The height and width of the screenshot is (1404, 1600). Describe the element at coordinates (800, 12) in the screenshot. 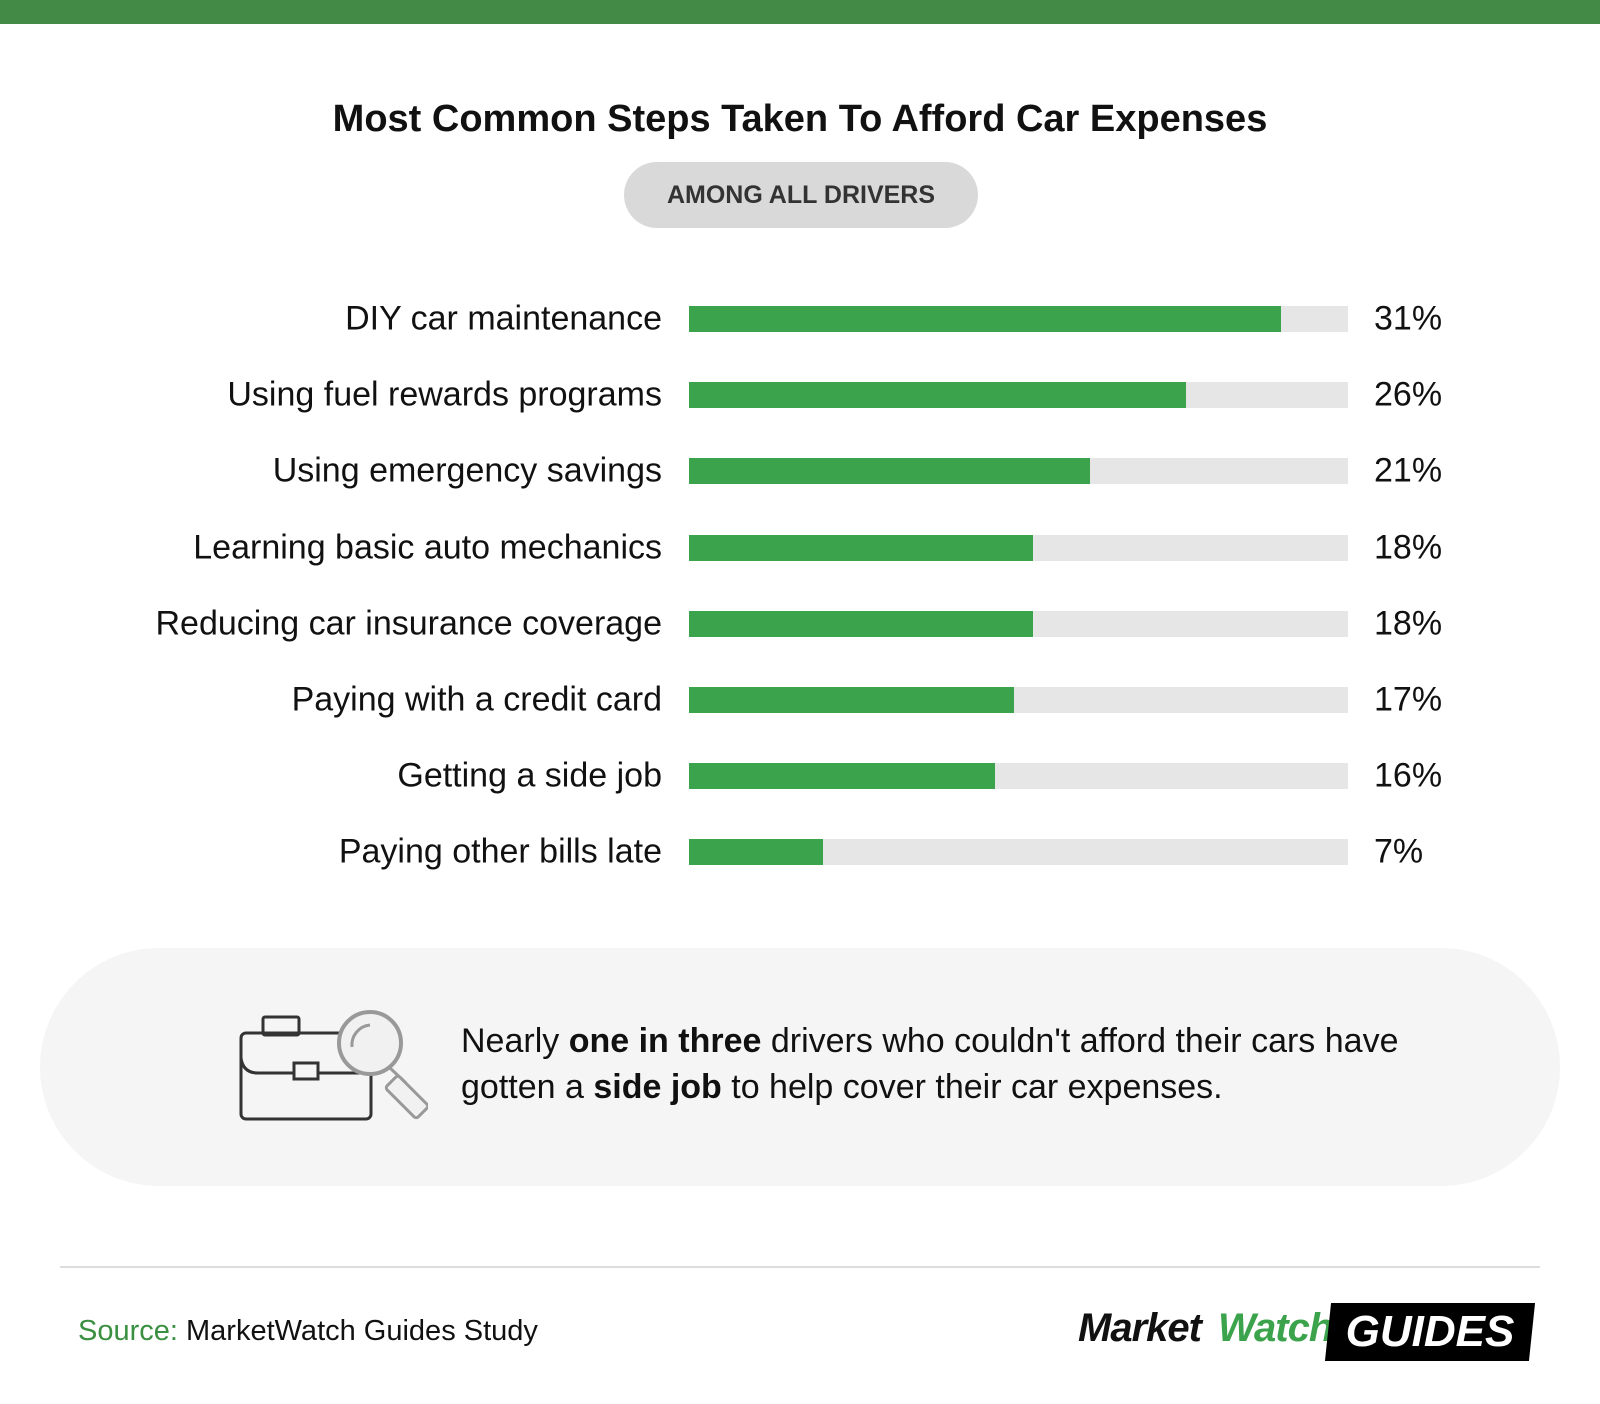

I see `top-bar` at that location.